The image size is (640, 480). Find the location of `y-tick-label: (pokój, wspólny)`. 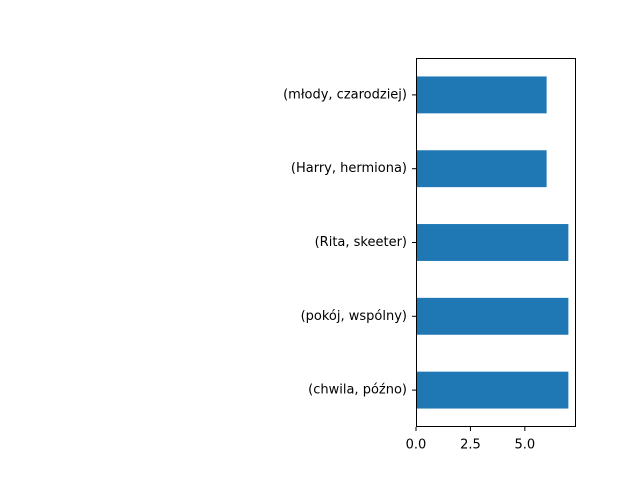

y-tick-label: (pokój, wspólny) is located at coordinates (354, 316).